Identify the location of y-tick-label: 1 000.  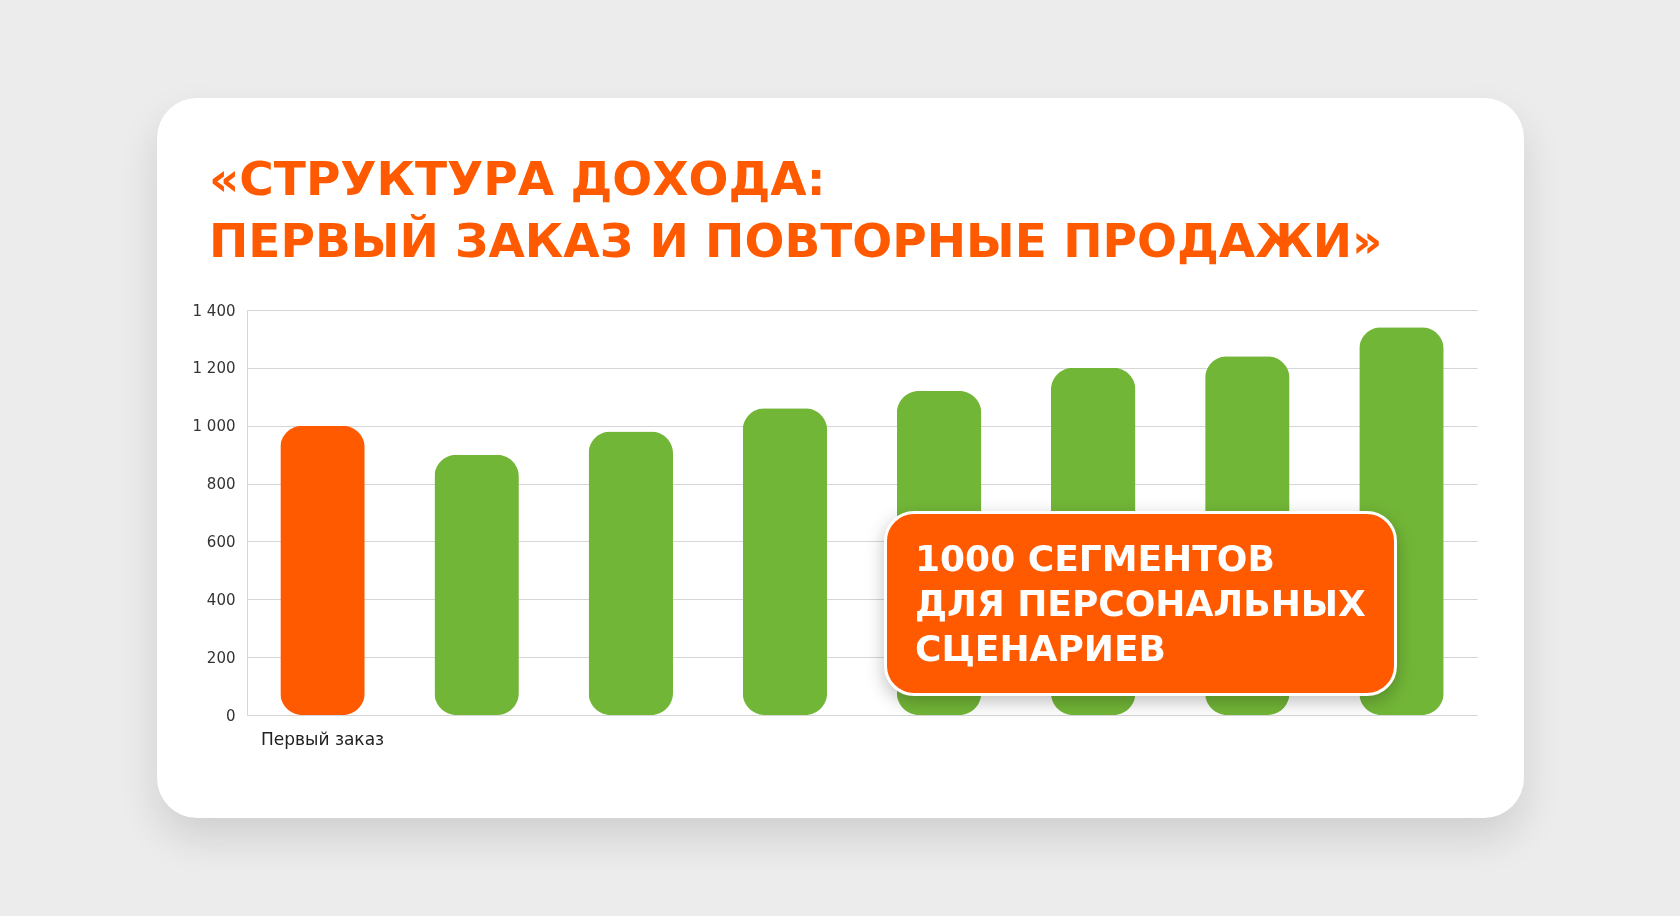
(214, 426).